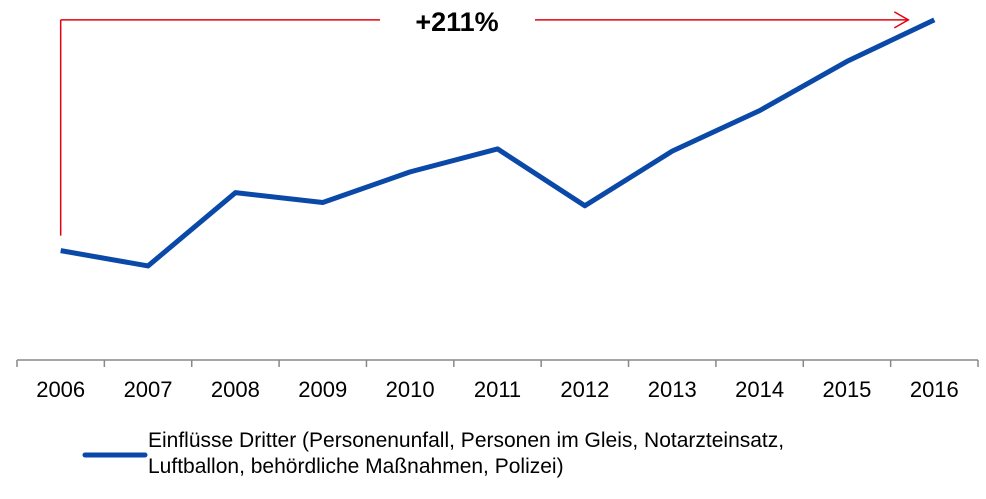 The image size is (986, 499). I want to click on x-tick-label: 2006, so click(60, 389).